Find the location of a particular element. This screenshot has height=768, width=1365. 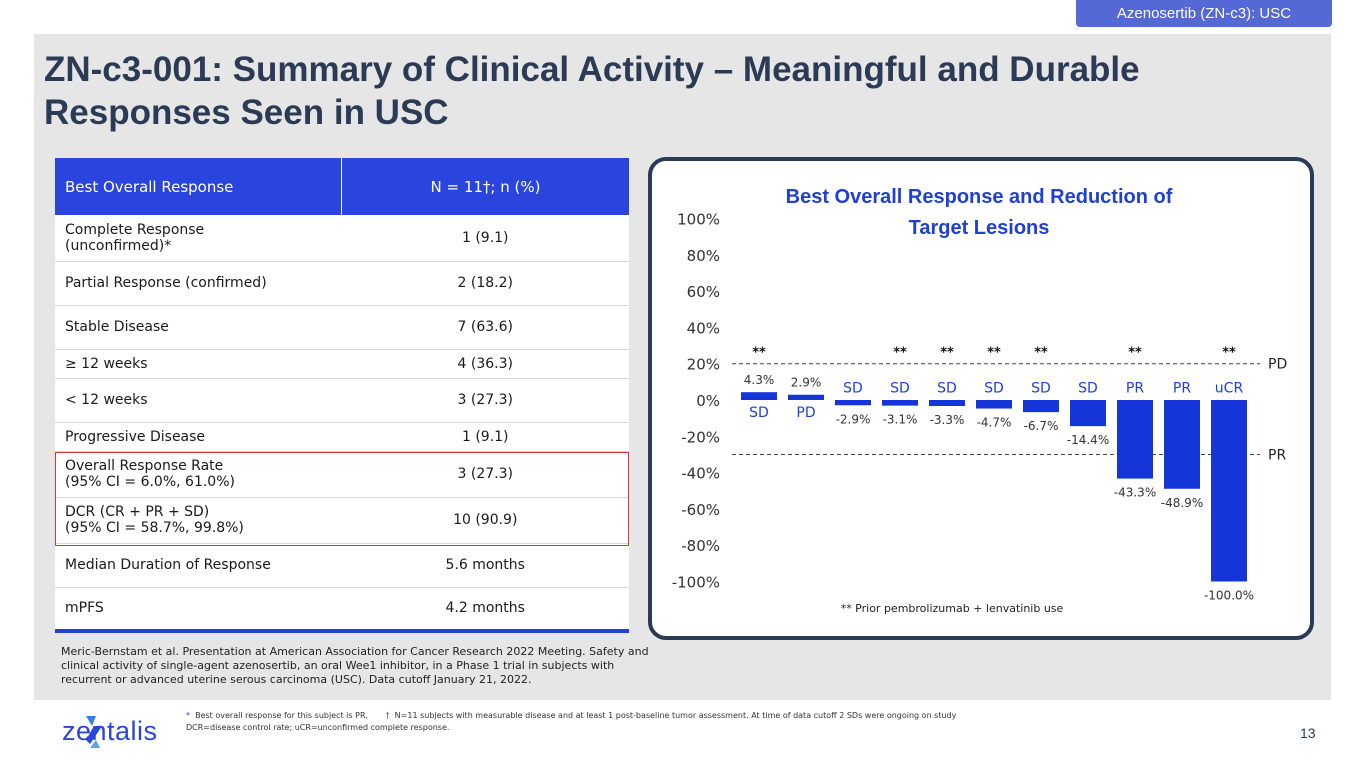

row-value: 2 (18.2) is located at coordinates (485, 283).